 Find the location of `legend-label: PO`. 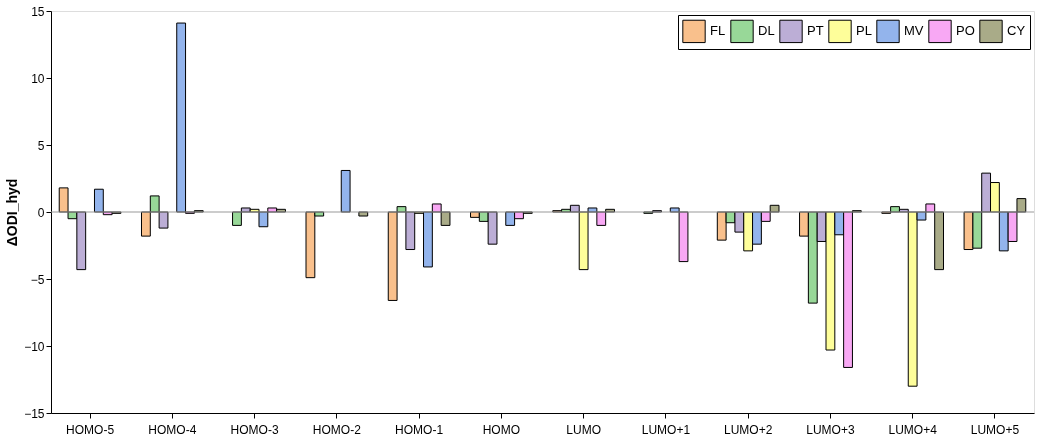

legend-label: PO is located at coordinates (965, 31).